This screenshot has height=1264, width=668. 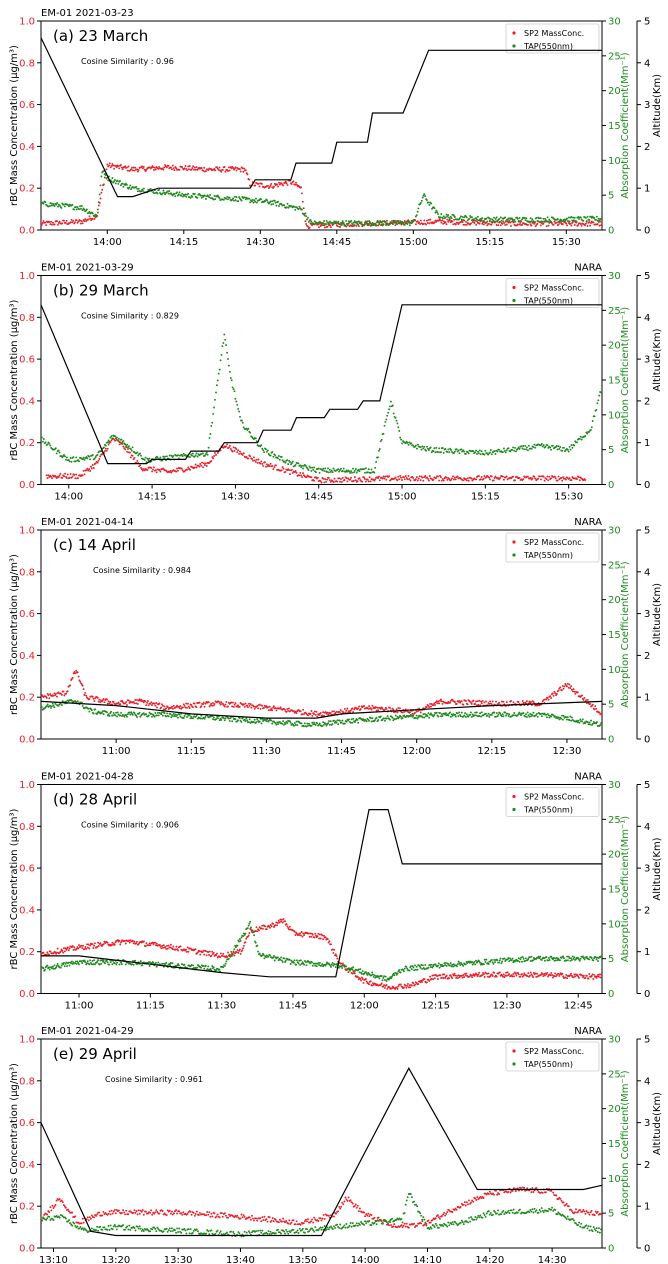 I want to click on header-left: EM-01 2021-03-23, so click(x=87, y=13).